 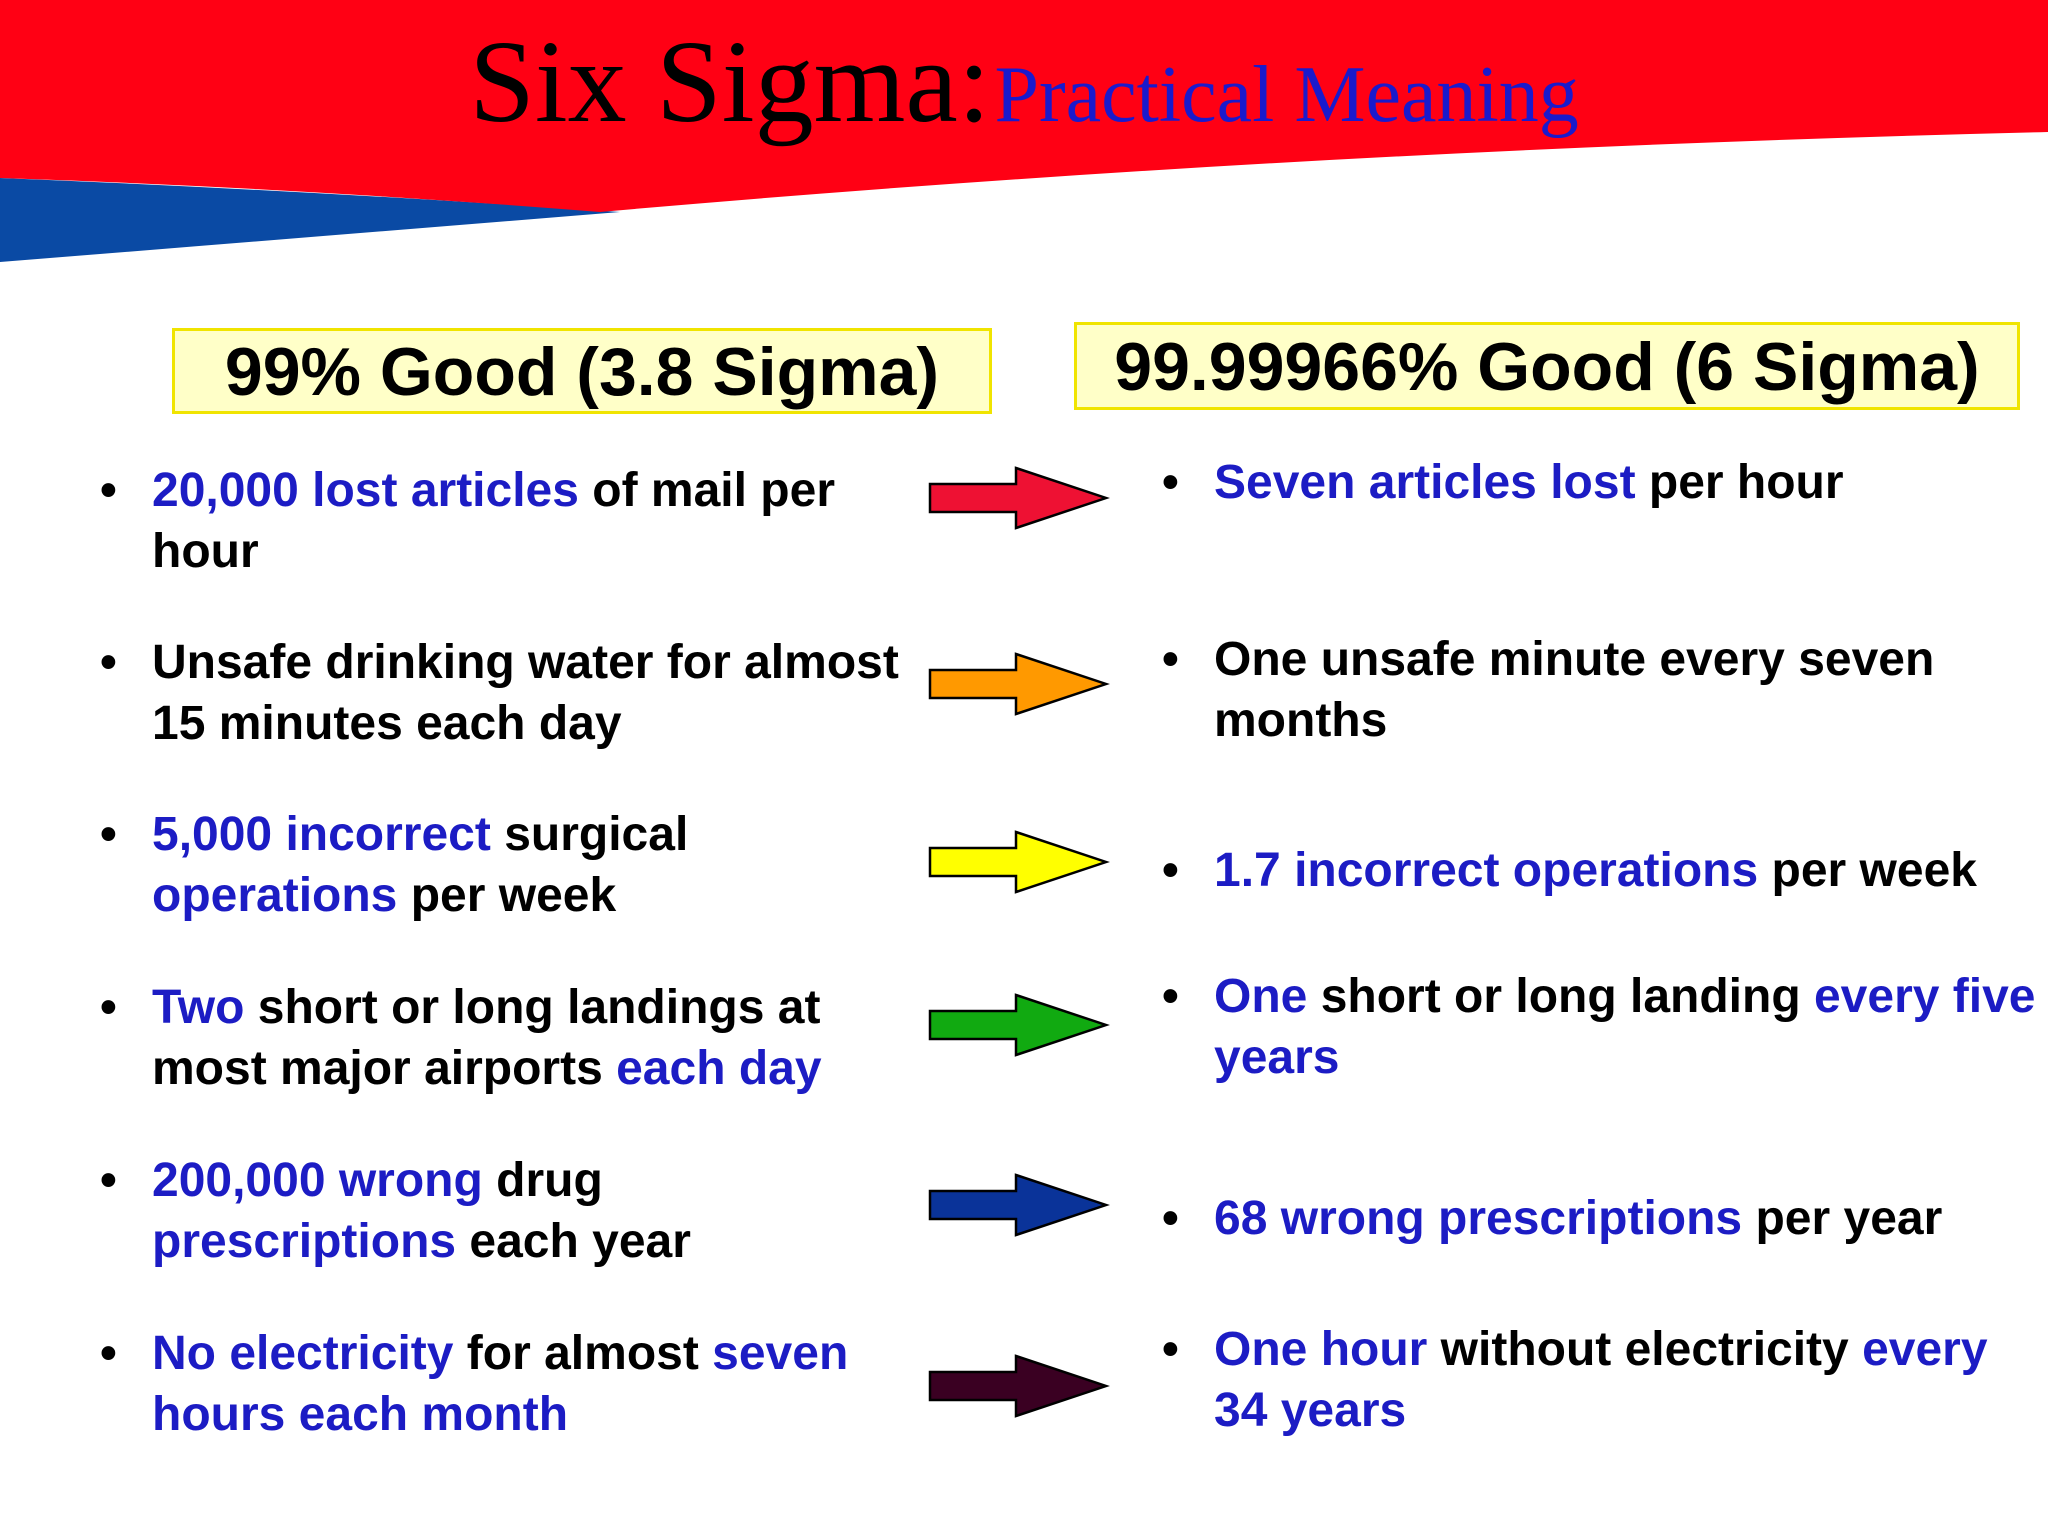 I want to click on item-text: surgical, so click(x=589, y=834).